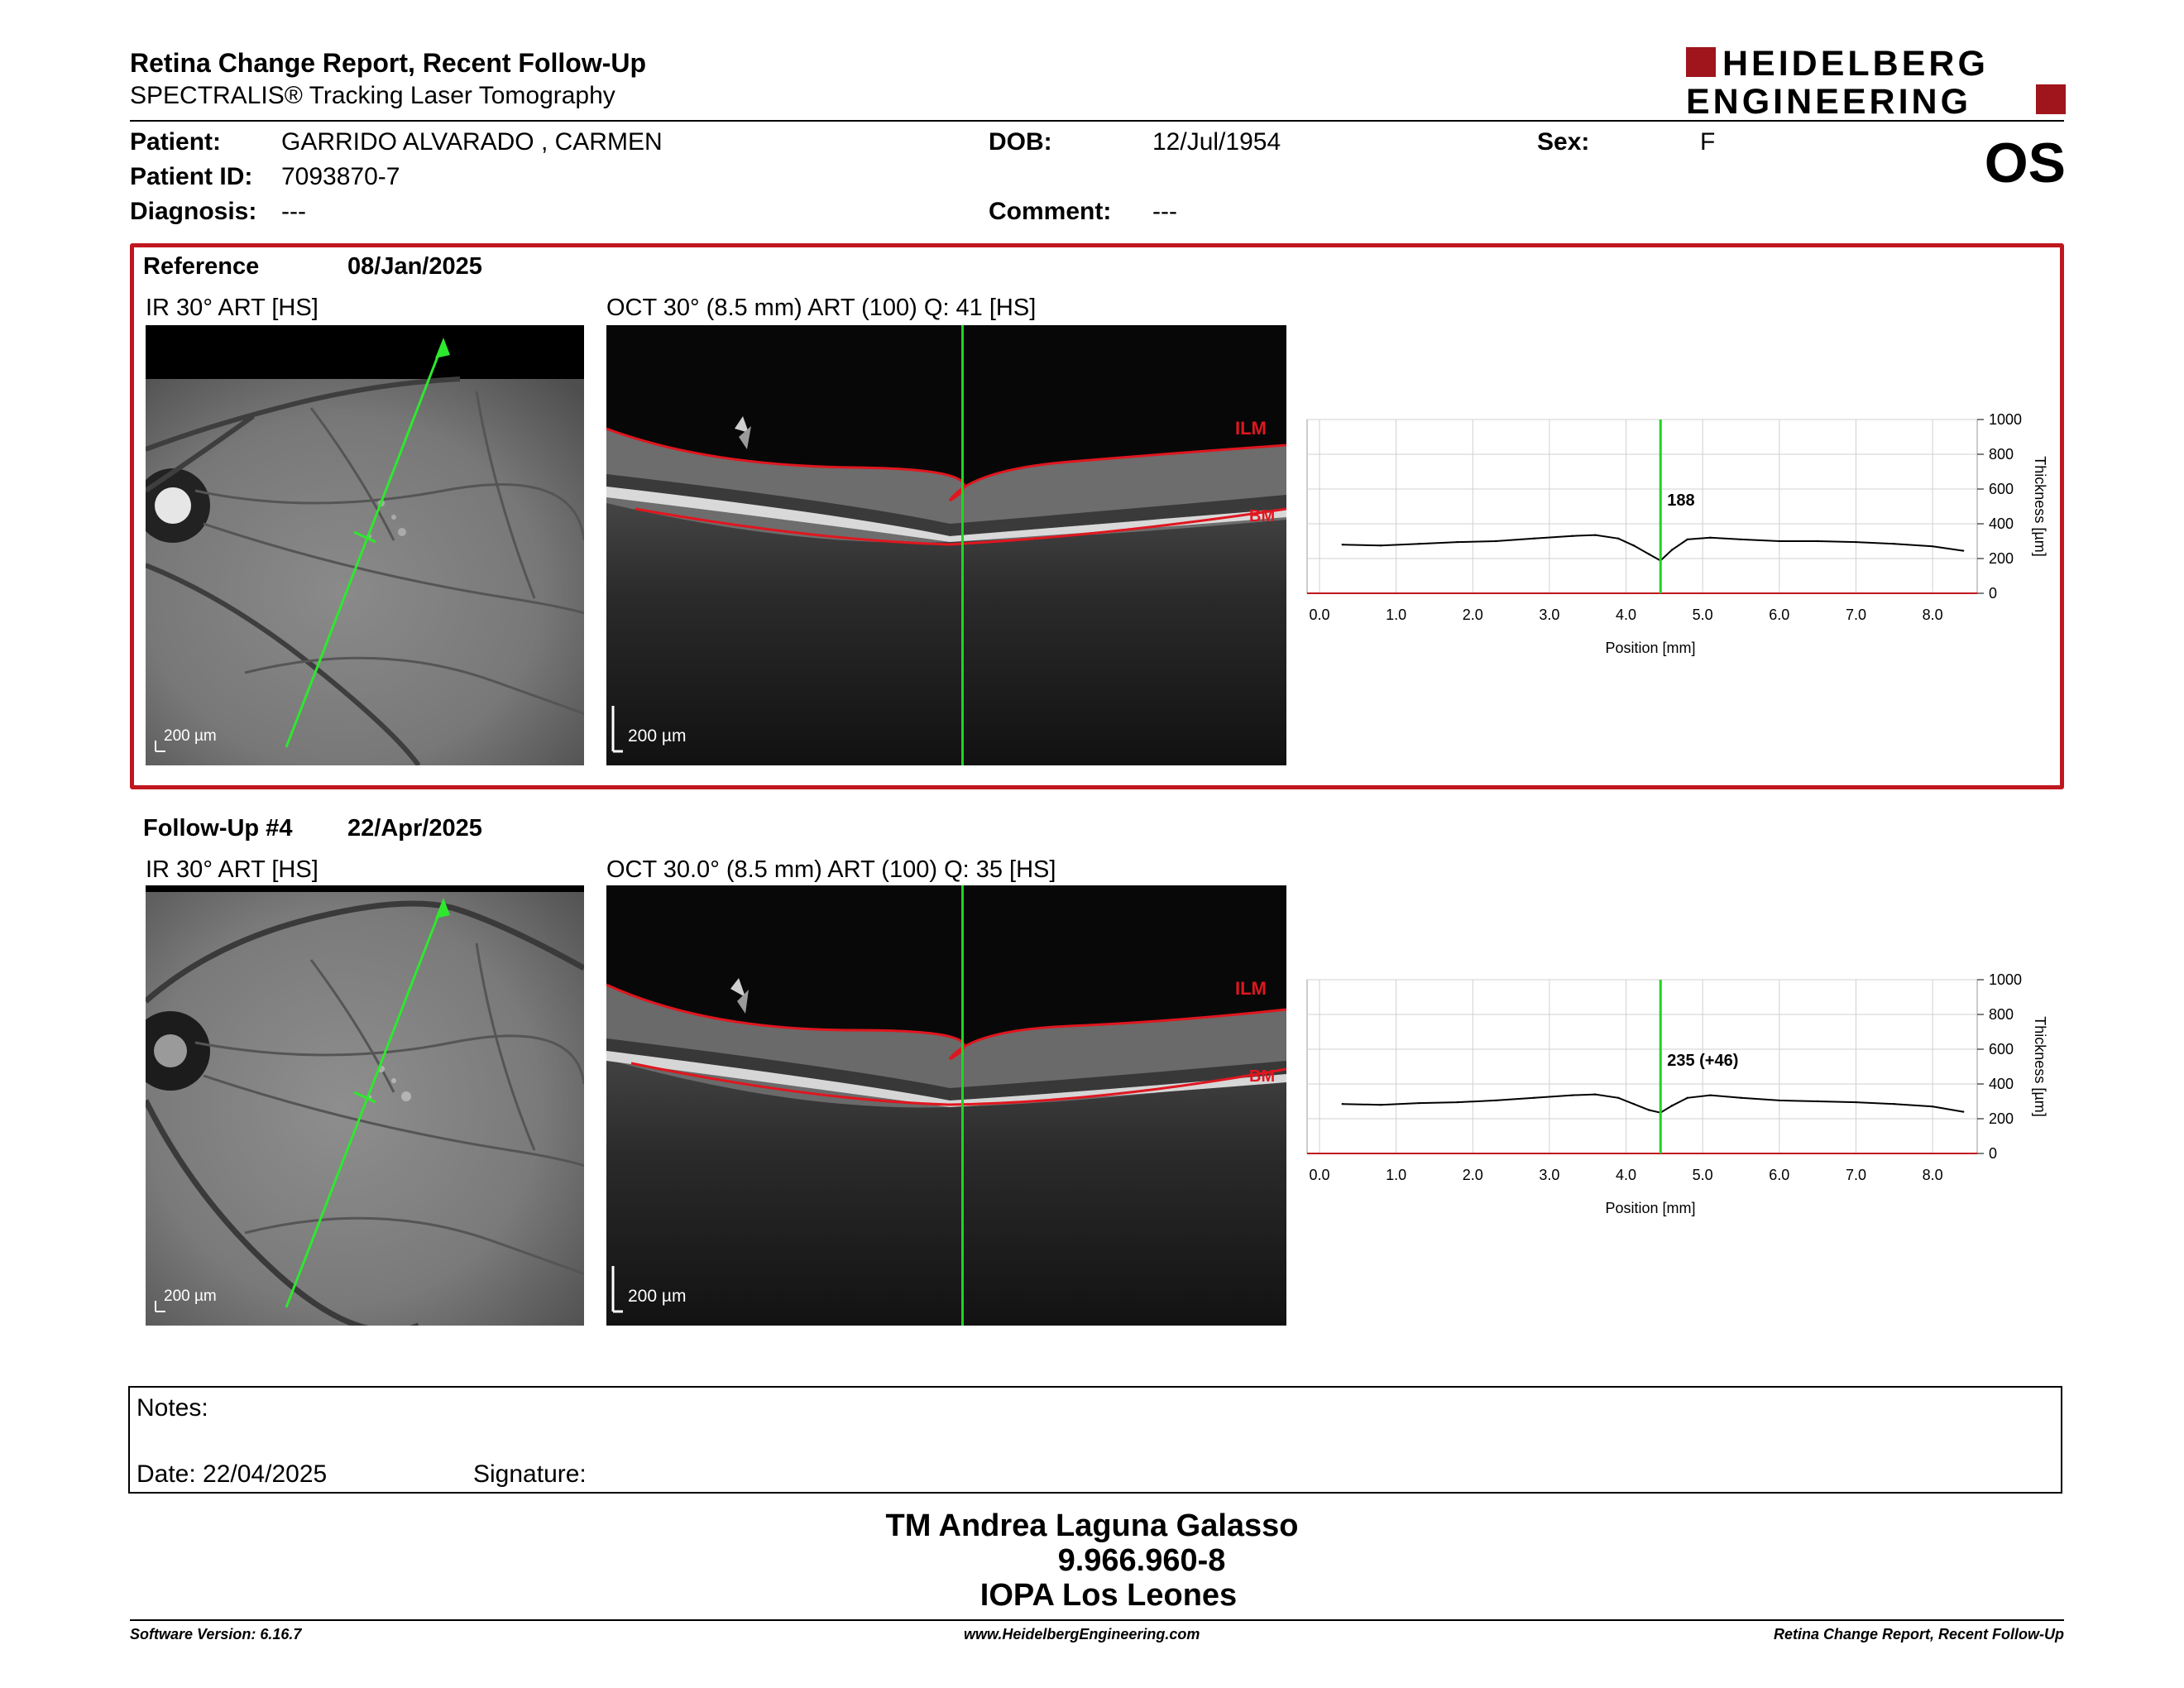 This screenshot has height=1688, width=2184. What do you see at coordinates (1779, 1175) in the screenshot?
I see `chart-x-tick-label: 6.0` at bounding box center [1779, 1175].